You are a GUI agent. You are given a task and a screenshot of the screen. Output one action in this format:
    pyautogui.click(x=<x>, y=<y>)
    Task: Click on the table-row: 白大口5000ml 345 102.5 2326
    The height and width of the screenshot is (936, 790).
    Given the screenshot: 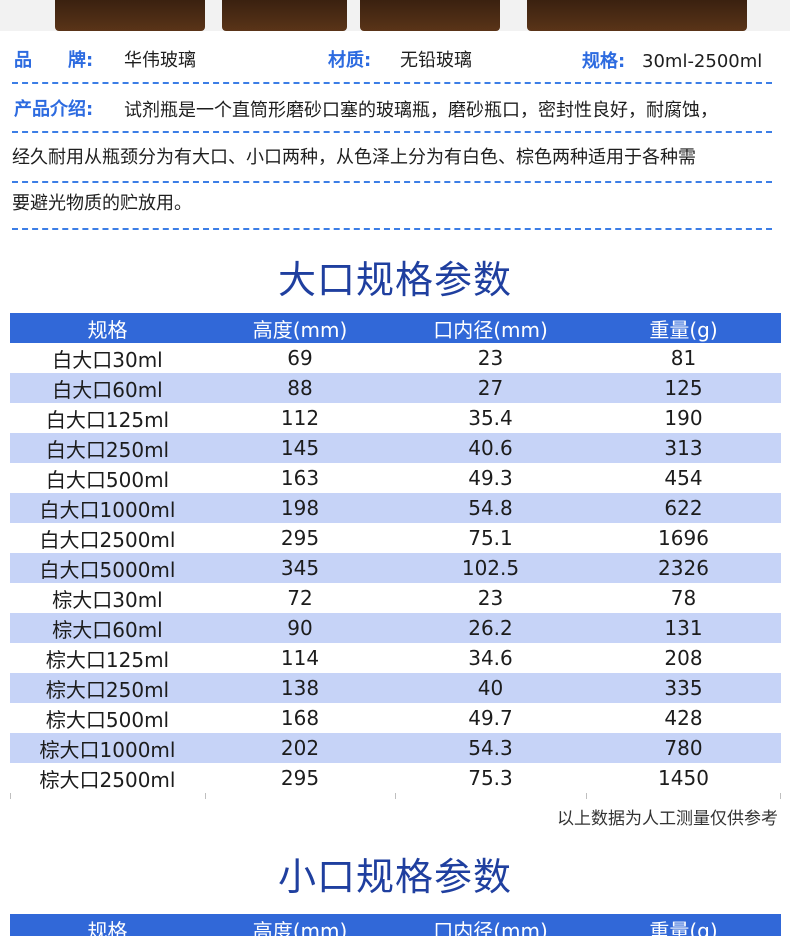 What is the action you would take?
    pyautogui.click(x=395, y=568)
    